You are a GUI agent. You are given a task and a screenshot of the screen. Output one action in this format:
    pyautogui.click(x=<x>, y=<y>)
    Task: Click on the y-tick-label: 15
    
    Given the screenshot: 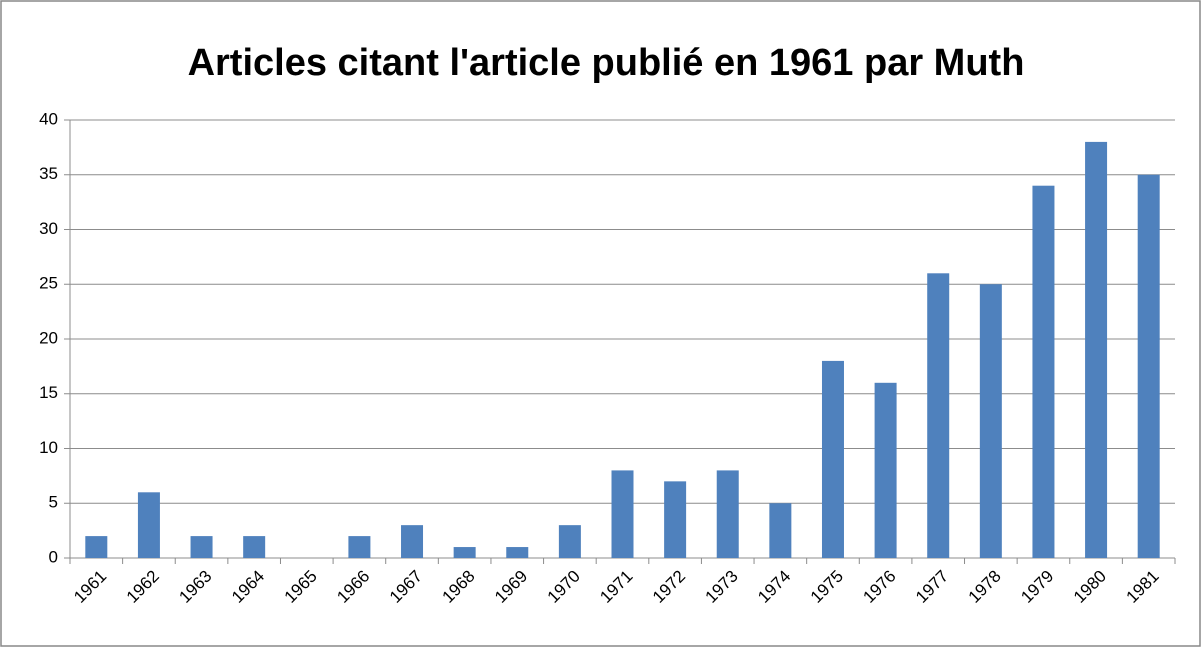 What is the action you would take?
    pyautogui.click(x=48, y=392)
    